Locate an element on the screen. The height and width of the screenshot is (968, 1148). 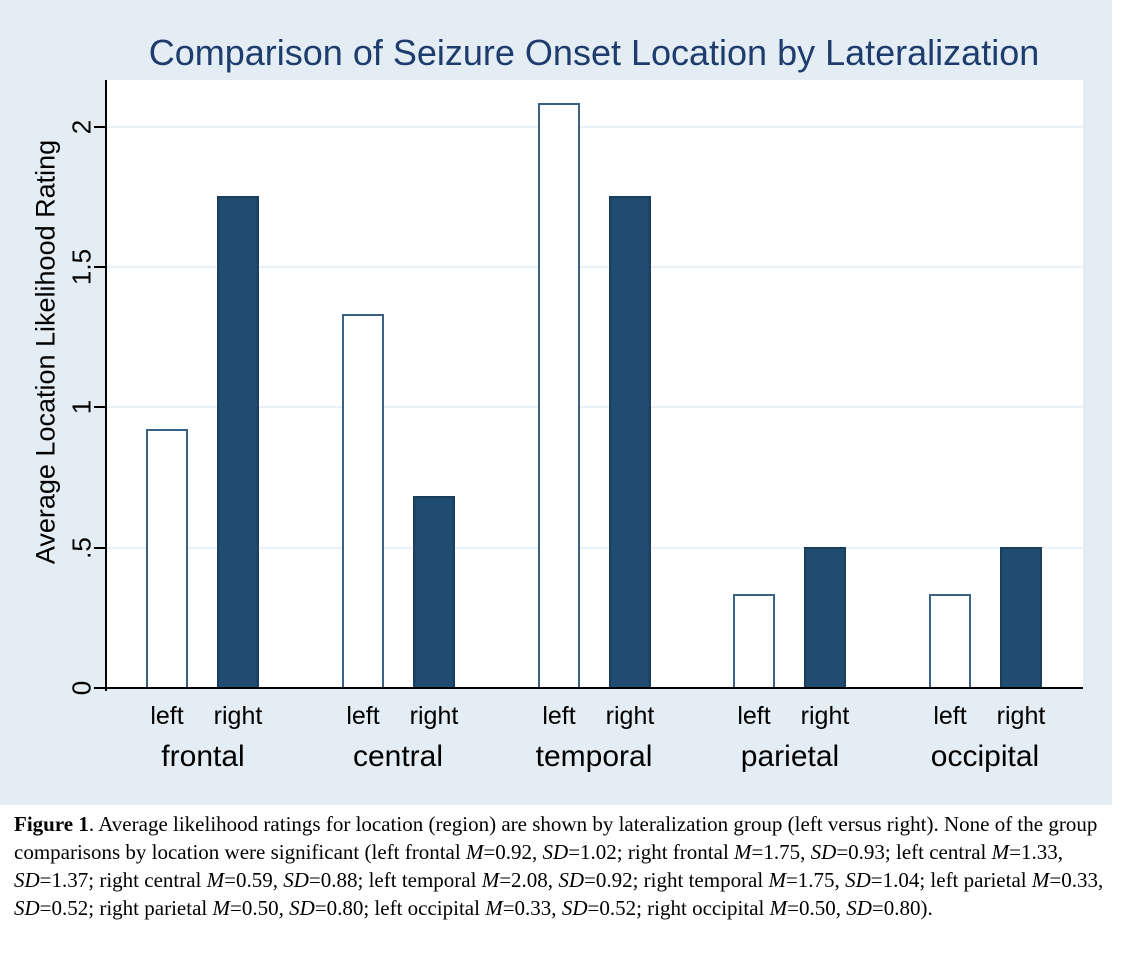
caption-segment: =0.80). is located at coordinates (902, 908).